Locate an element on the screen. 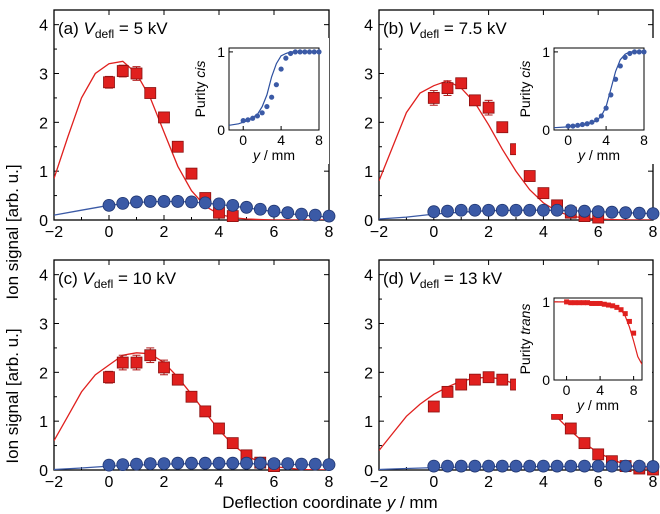 Image resolution: width=660 pixels, height=514 pixels. plot-area is located at coordinates (191, 411).